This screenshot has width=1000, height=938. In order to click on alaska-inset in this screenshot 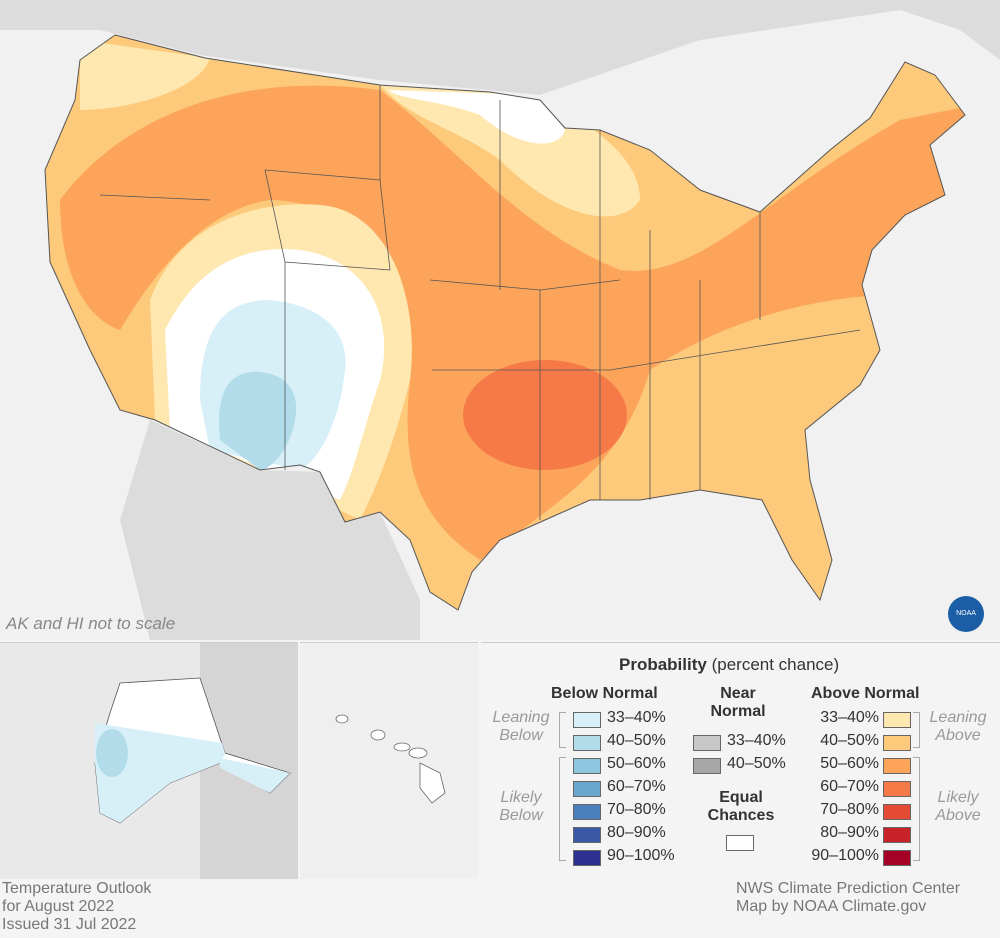, I will do `click(149, 760)`.